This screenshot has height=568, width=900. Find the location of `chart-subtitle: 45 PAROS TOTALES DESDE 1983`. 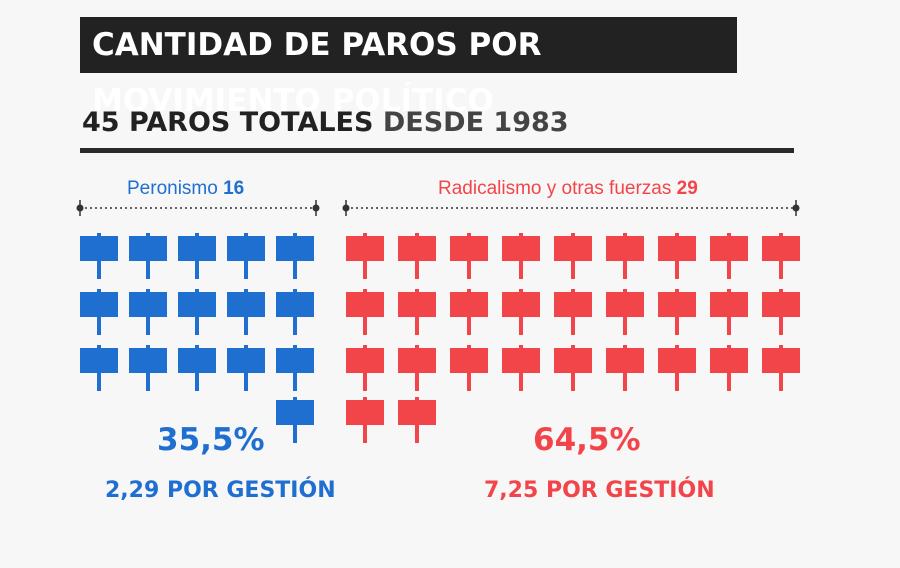

chart-subtitle: 45 PAROS TOTALES DESDE 1983 is located at coordinates (325, 123).